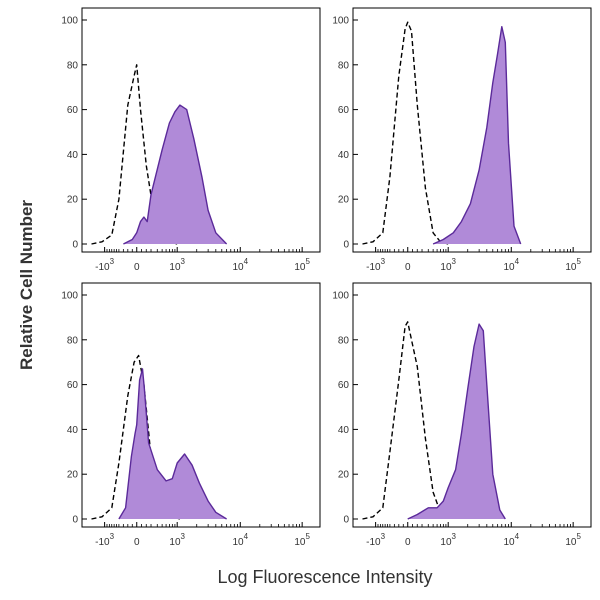 The image size is (600, 600). What do you see at coordinates (324, 577) in the screenshot?
I see `x-axis-label: Log Fluorescence Intensity` at bounding box center [324, 577].